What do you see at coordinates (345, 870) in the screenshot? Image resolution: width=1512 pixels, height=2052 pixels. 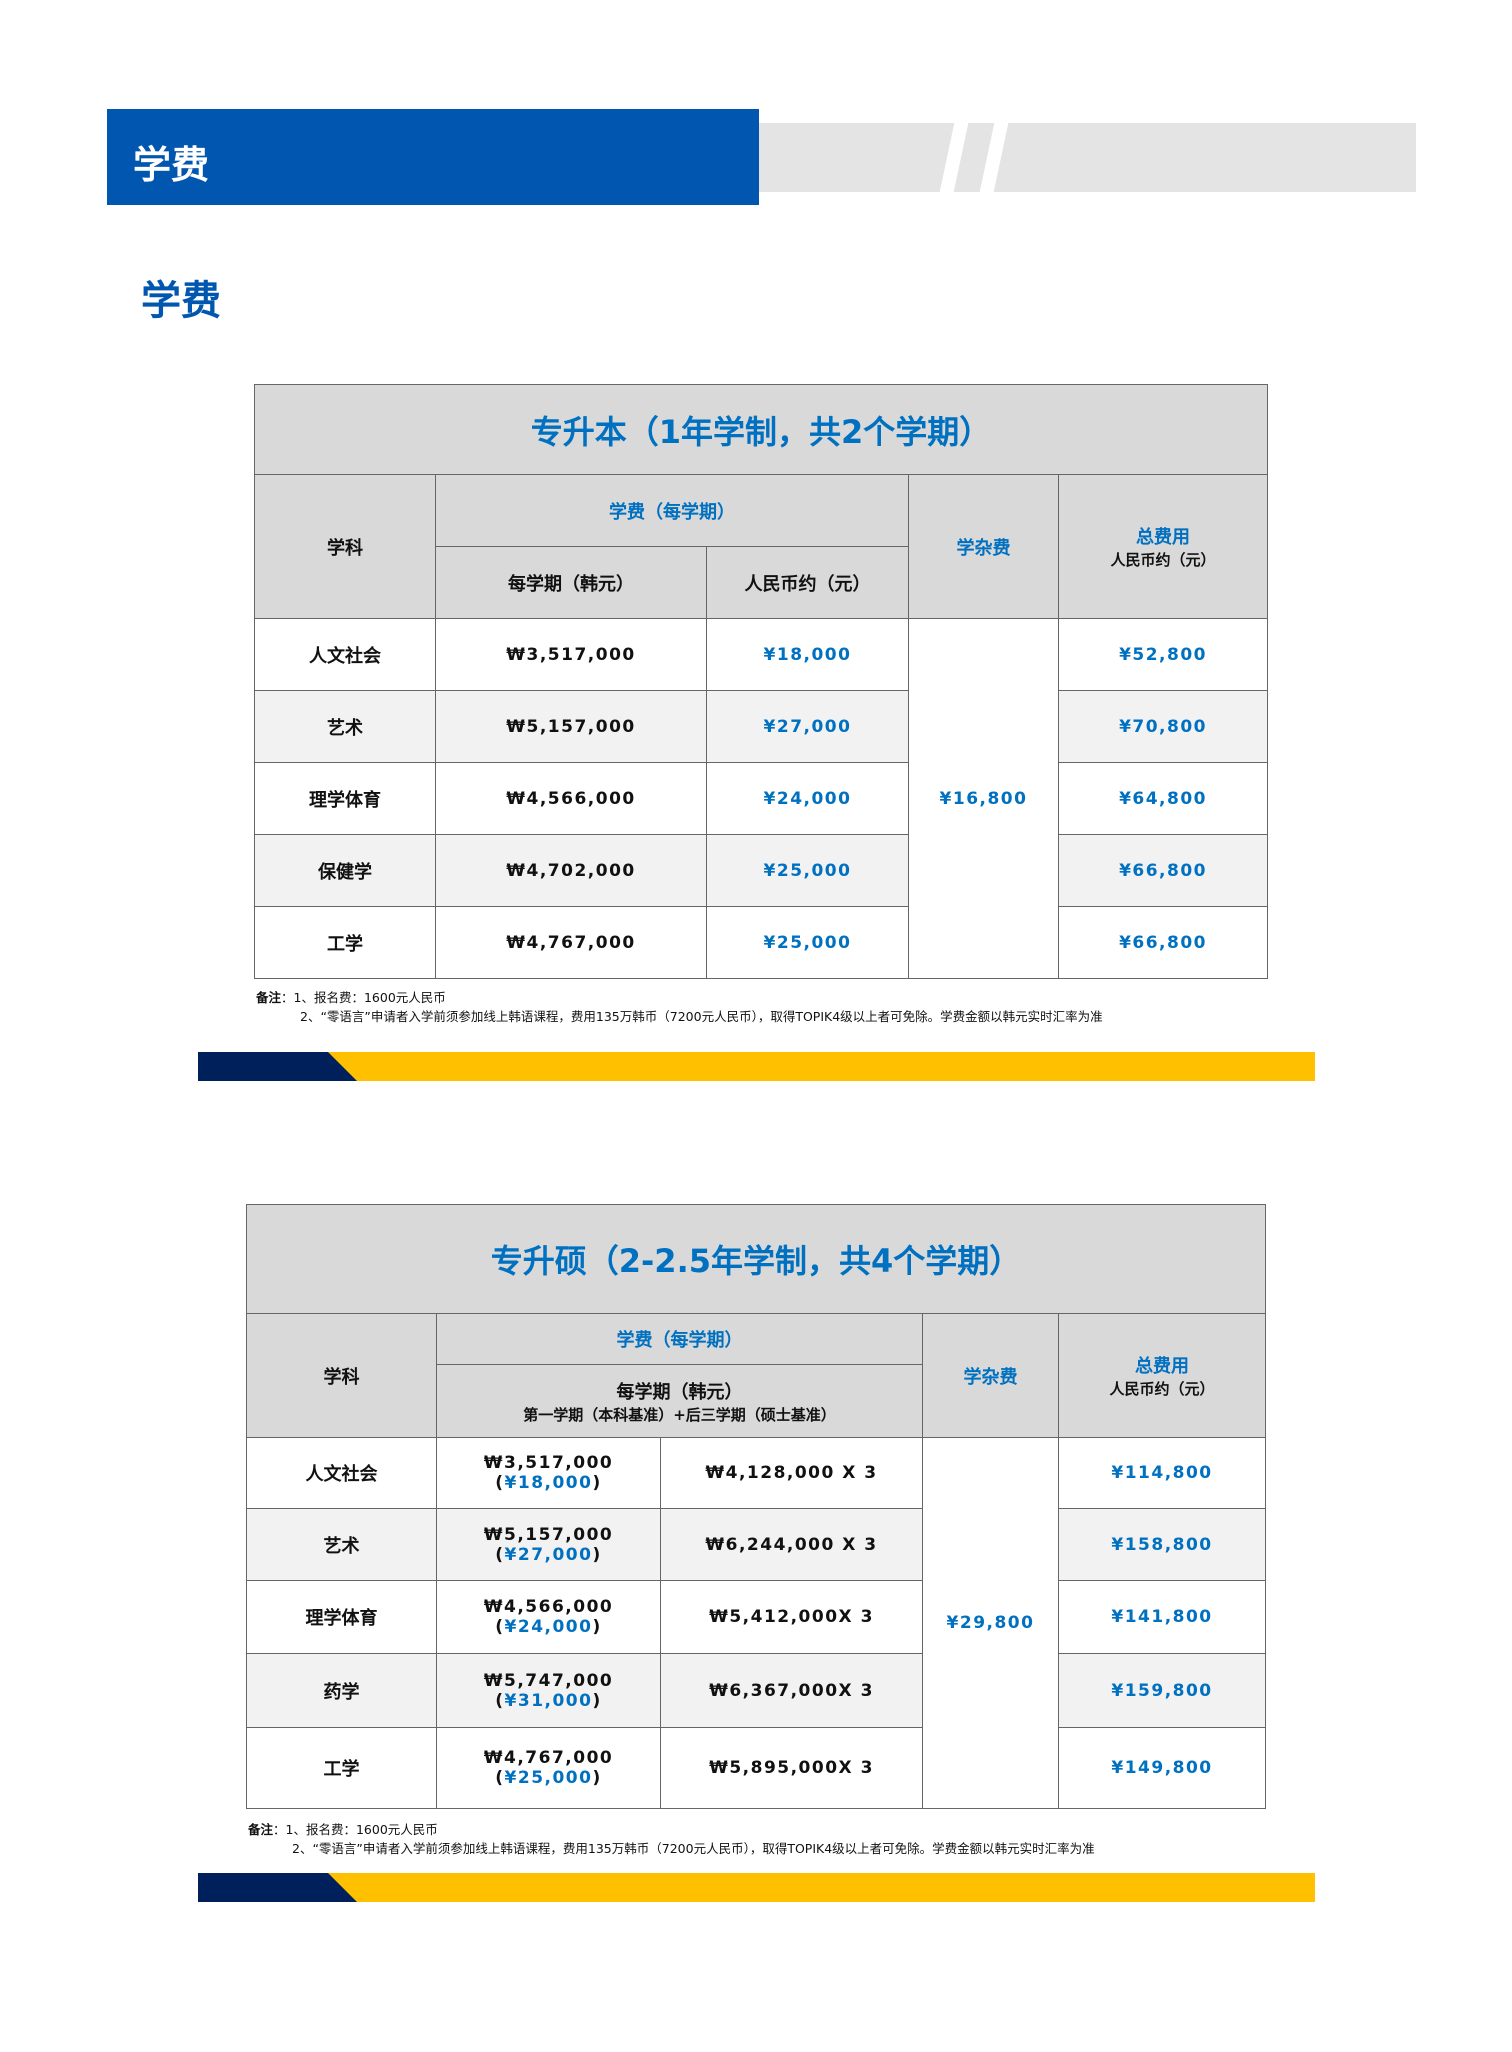 I see `subject-cell: 保健学` at bounding box center [345, 870].